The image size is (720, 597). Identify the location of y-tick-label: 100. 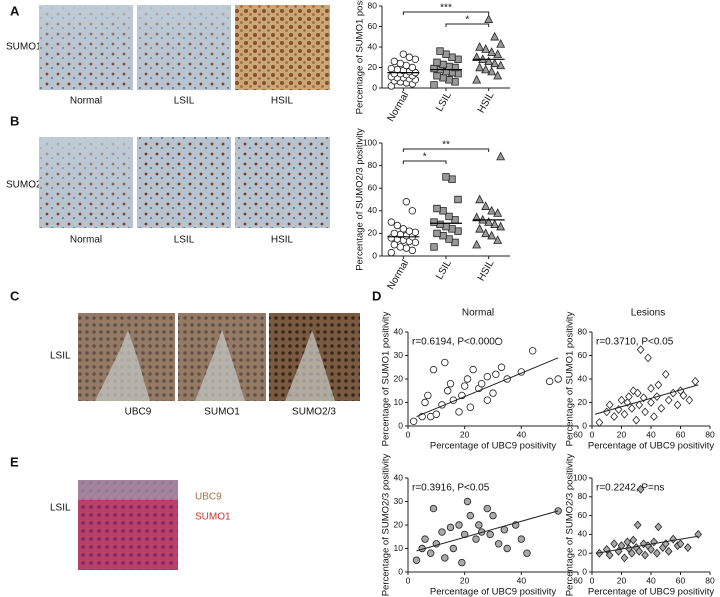
(370, 142).